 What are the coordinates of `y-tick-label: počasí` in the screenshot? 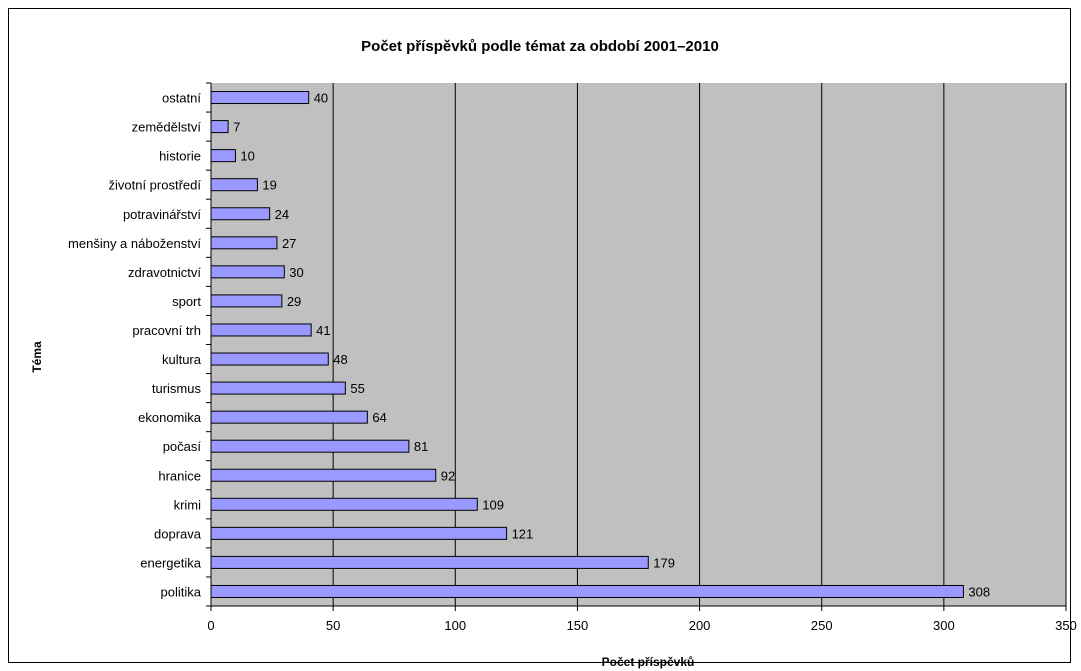 It's located at (182, 446).